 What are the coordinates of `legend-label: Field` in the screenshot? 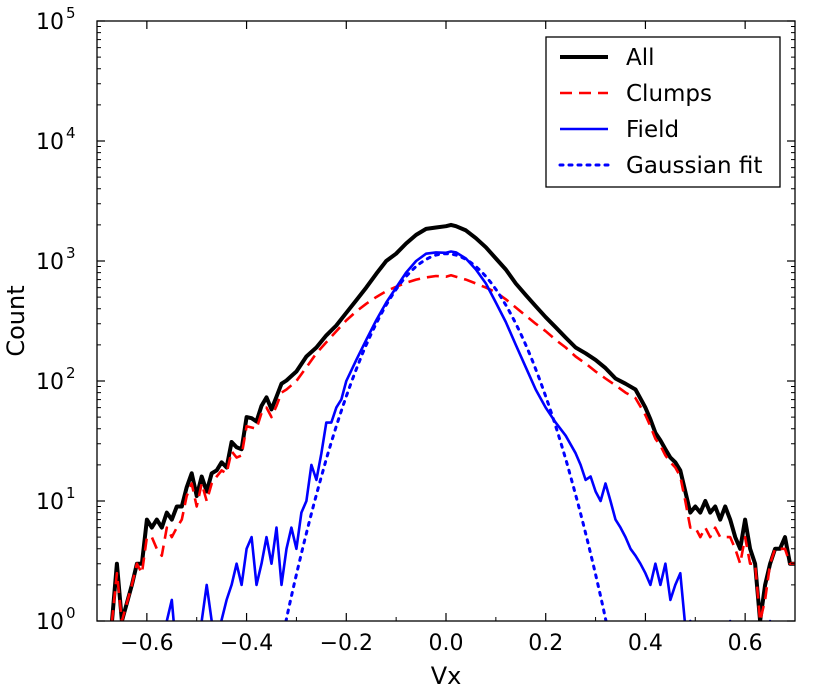 It's located at (652, 130).